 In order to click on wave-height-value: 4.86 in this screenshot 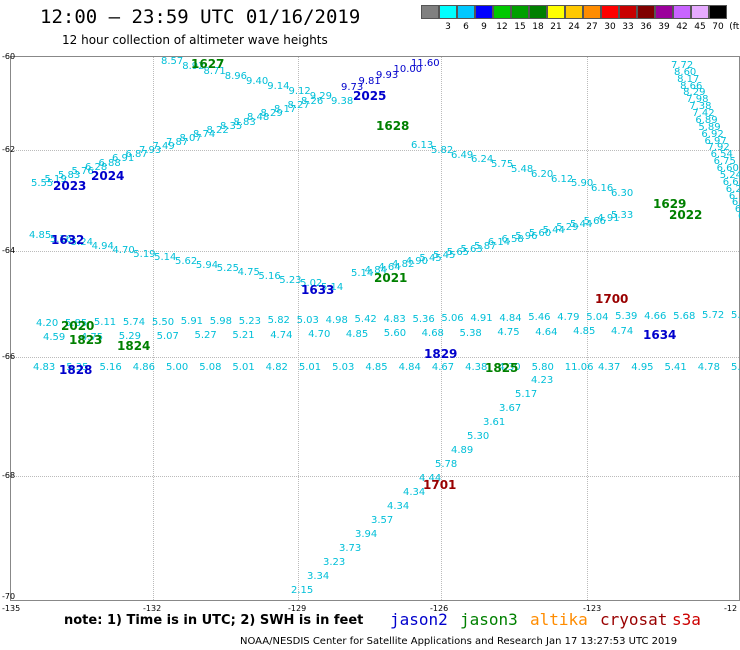, I will do `click(143, 367)`.